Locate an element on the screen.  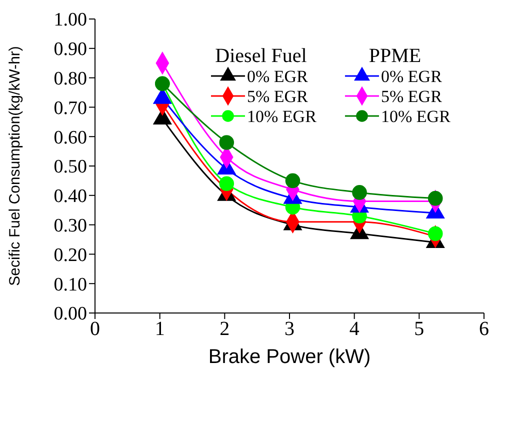
x-tick-label: 5 is located at coordinates (419, 329).